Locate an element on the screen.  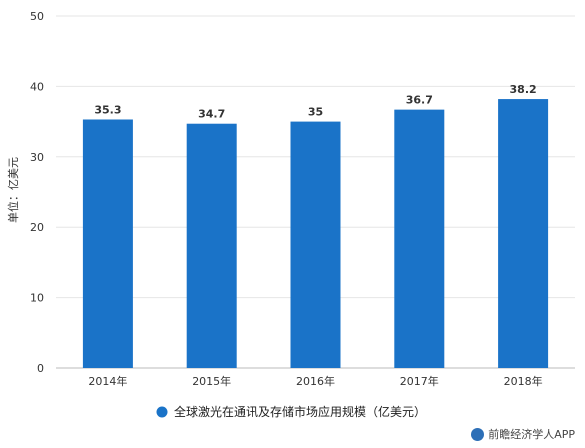
x-tick-label: 2015年 is located at coordinates (211, 381).